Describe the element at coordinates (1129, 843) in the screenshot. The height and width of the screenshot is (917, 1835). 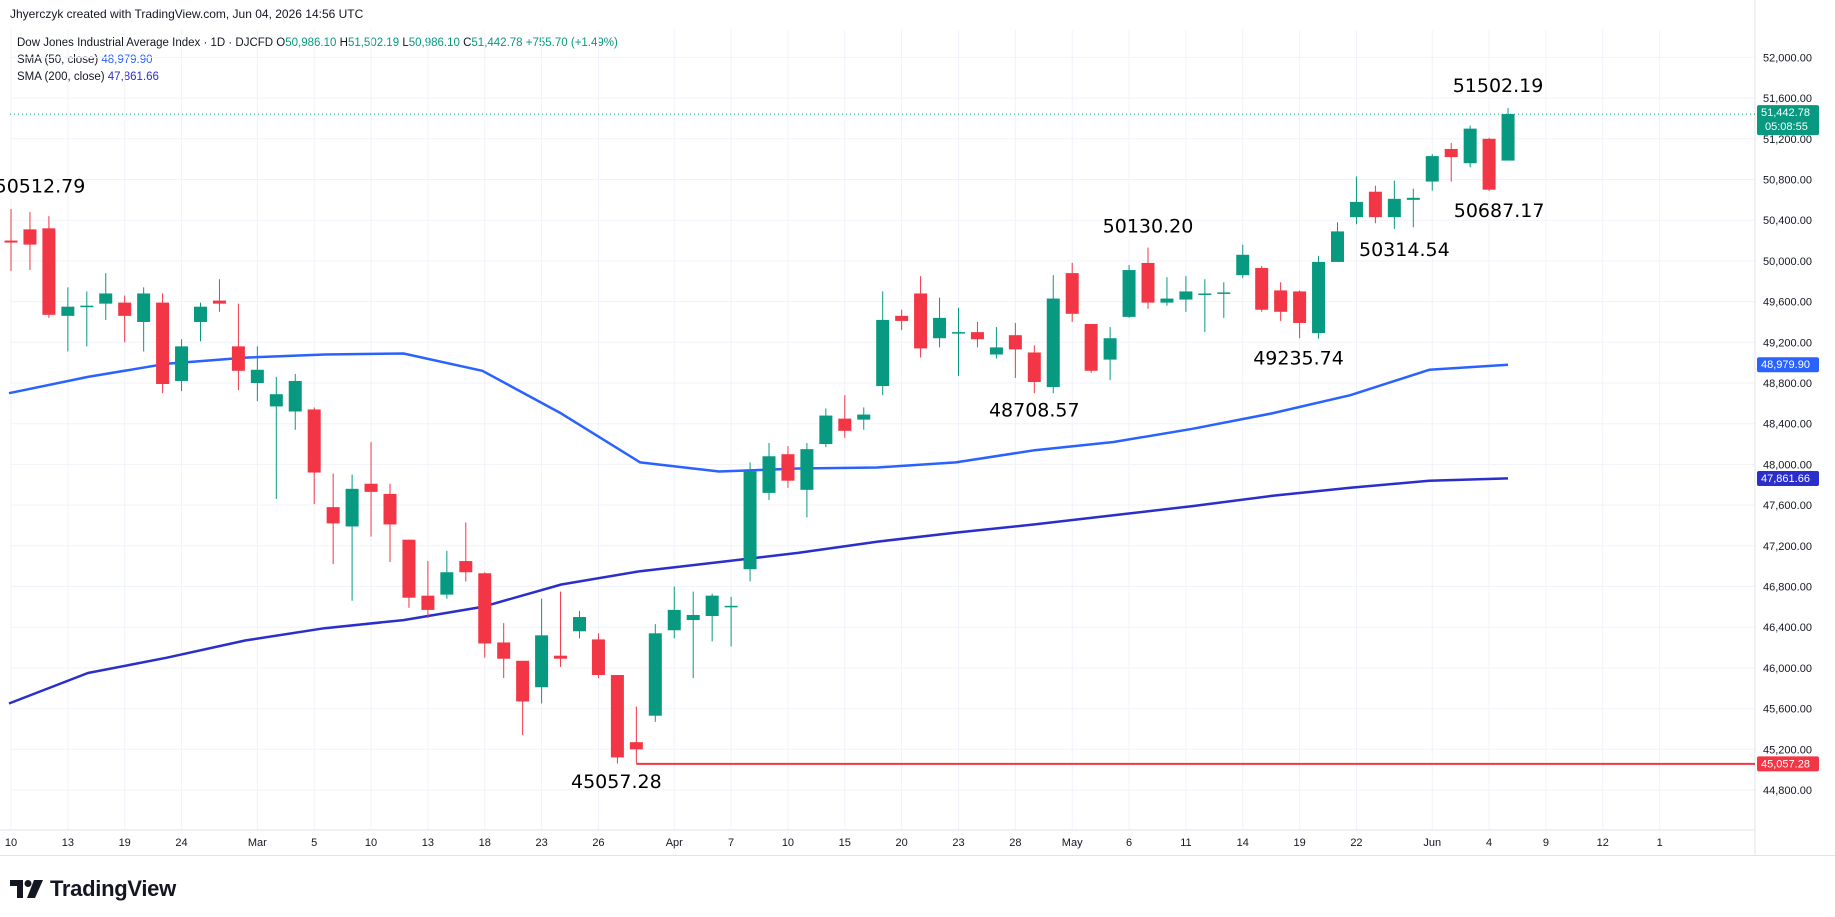
I see `time-tick-label: 6` at that location.